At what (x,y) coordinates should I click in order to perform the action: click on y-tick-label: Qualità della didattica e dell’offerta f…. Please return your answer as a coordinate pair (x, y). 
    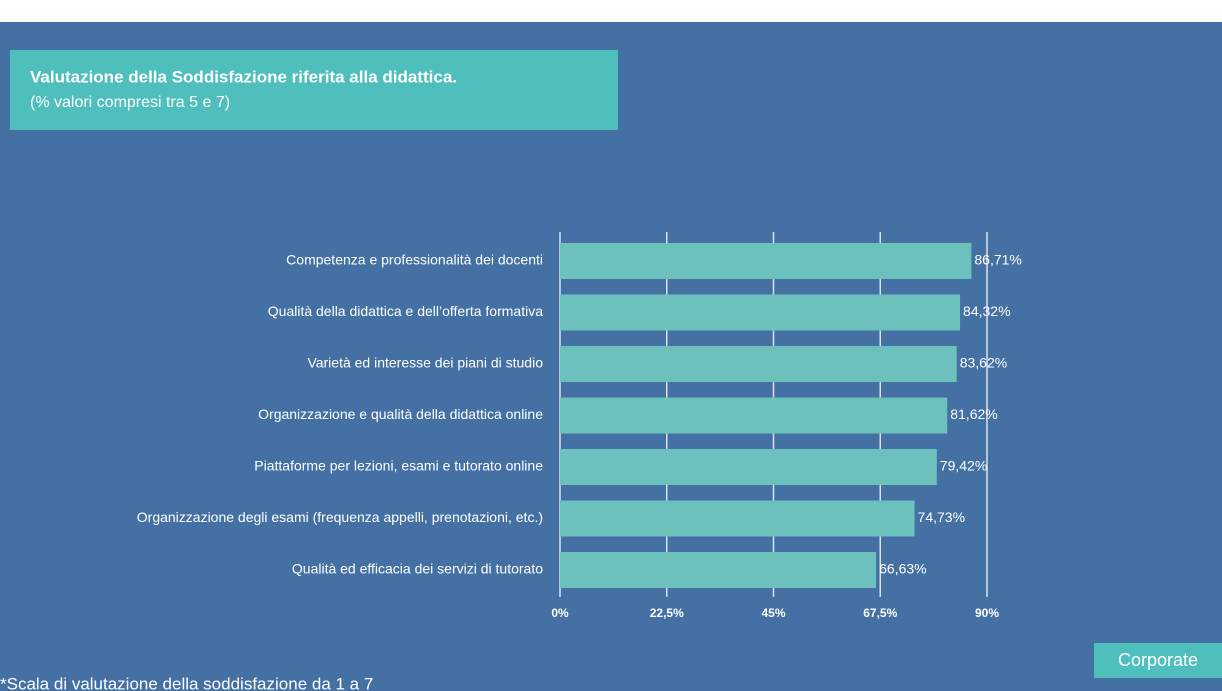
    Looking at the image, I should click on (405, 311).